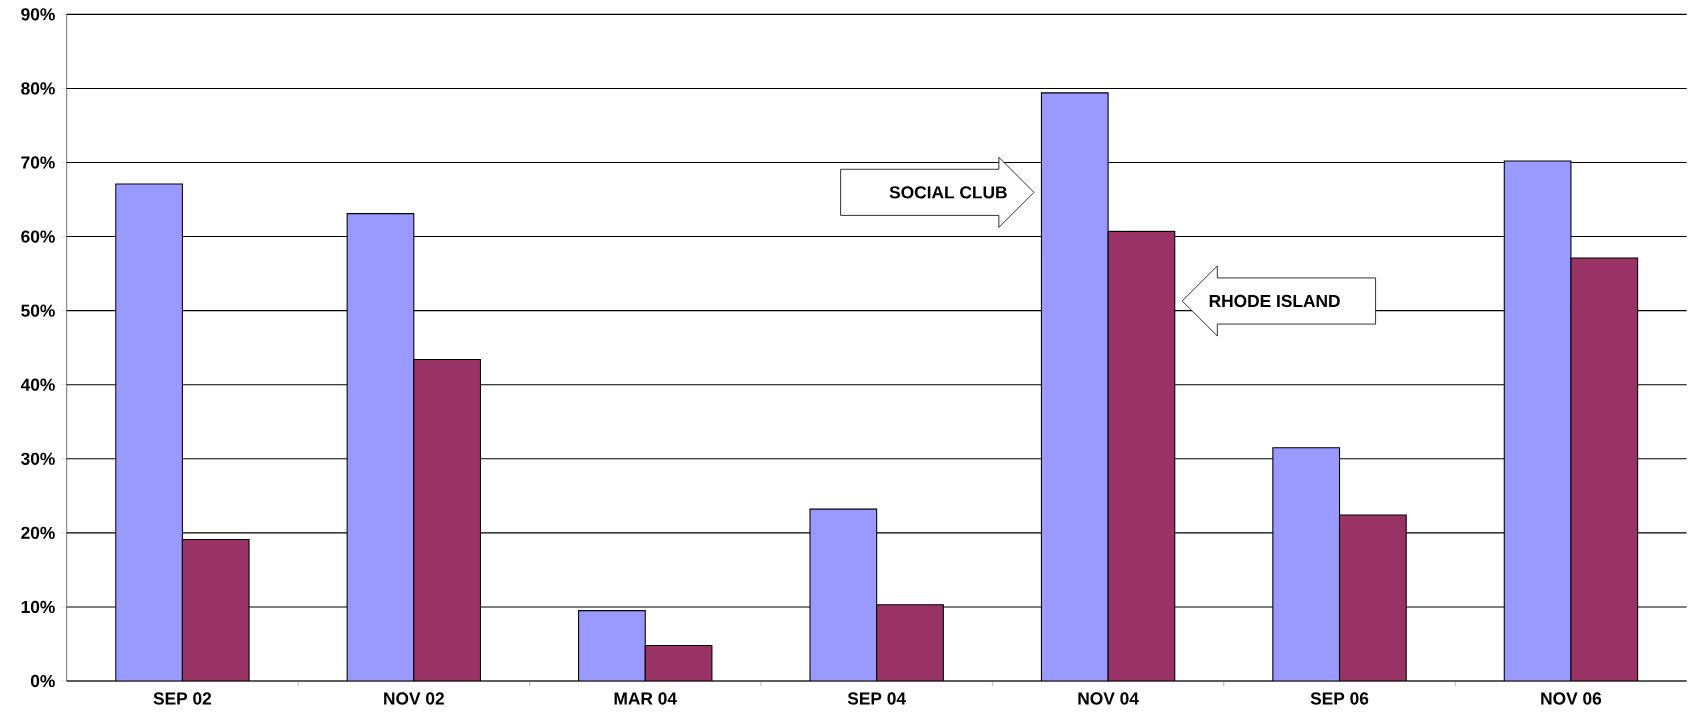 The image size is (1690, 726). What do you see at coordinates (38, 236) in the screenshot?
I see `y-tick-label: 60%` at bounding box center [38, 236].